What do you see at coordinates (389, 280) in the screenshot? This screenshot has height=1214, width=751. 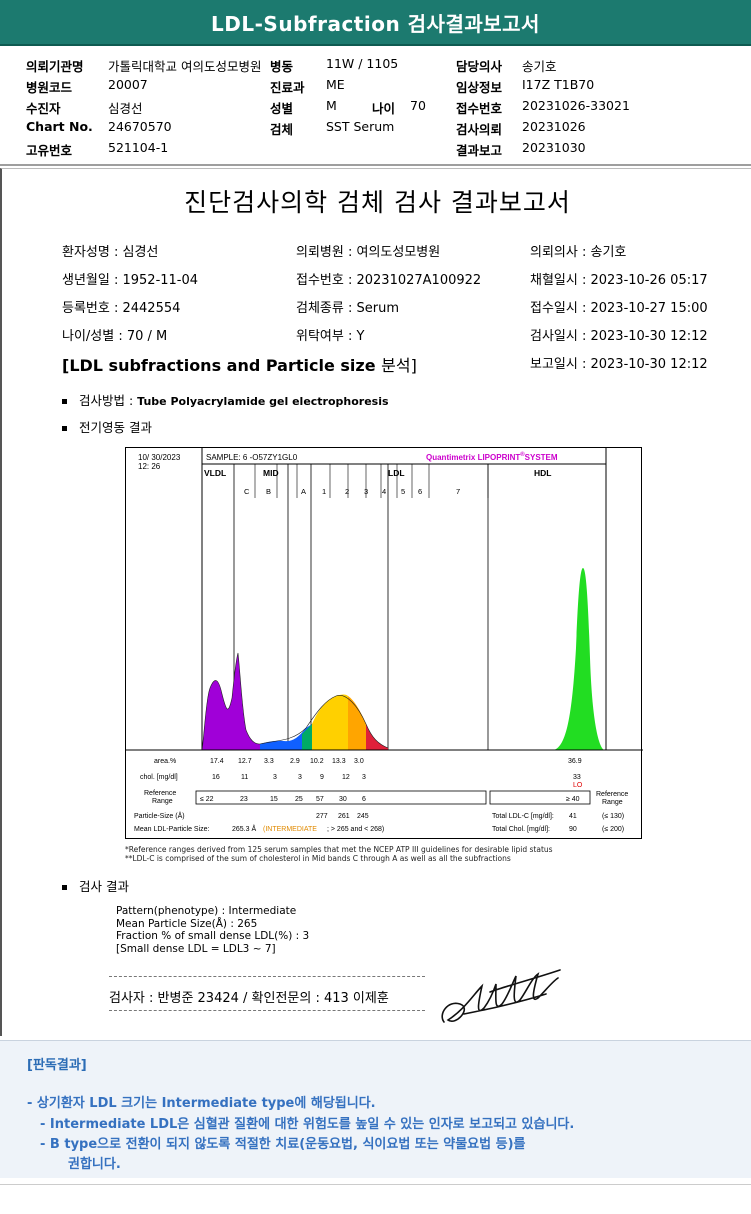 I see `receipt-number: 접수번호 : 20231027A100922` at bounding box center [389, 280].